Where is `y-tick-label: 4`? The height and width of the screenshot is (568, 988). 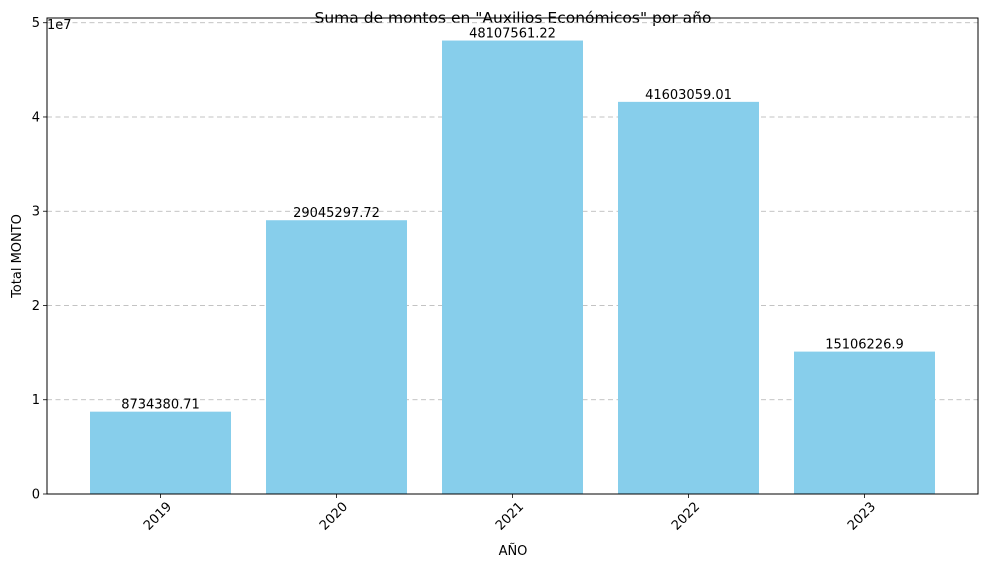
y-tick-label: 4 is located at coordinates (36, 117).